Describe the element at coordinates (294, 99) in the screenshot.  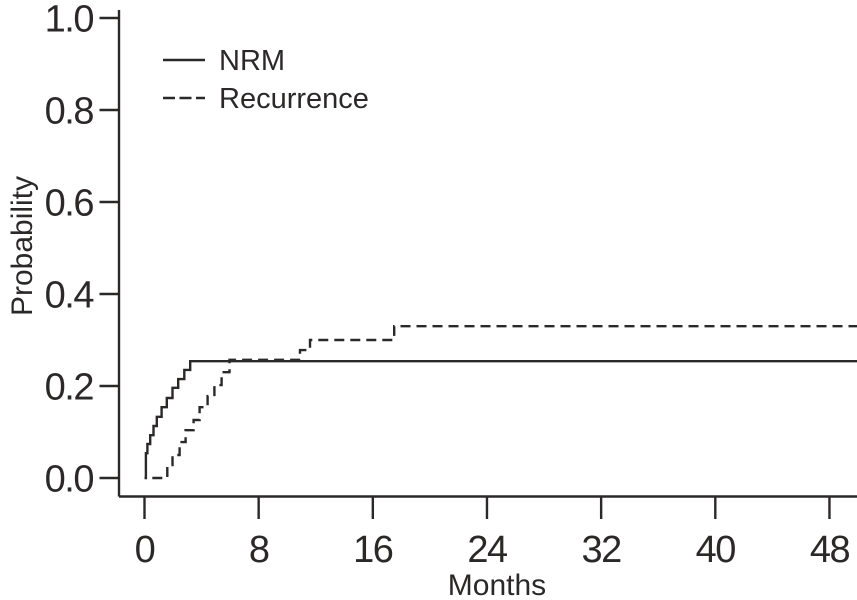
I see `legend-label-recurrence: Recurrence` at that location.